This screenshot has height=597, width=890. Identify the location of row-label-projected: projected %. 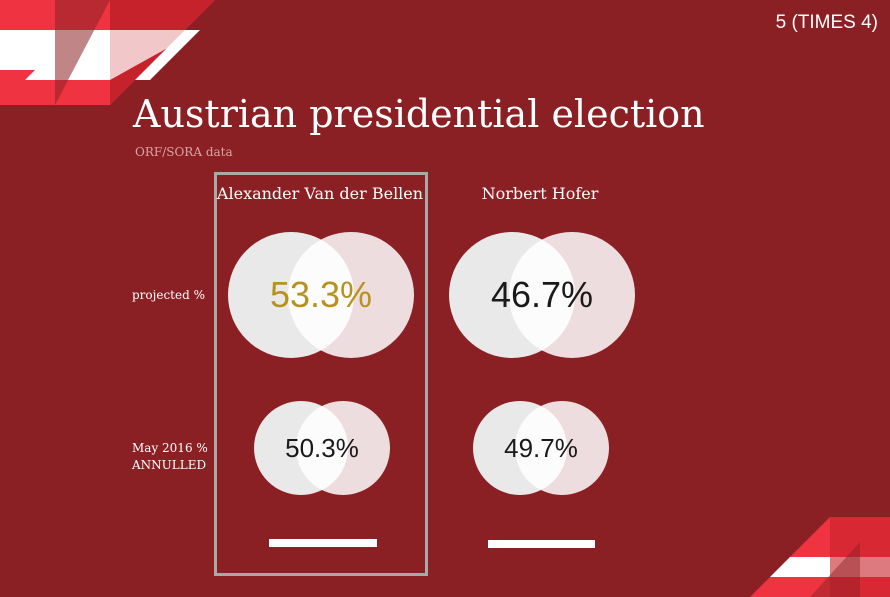
(169, 295).